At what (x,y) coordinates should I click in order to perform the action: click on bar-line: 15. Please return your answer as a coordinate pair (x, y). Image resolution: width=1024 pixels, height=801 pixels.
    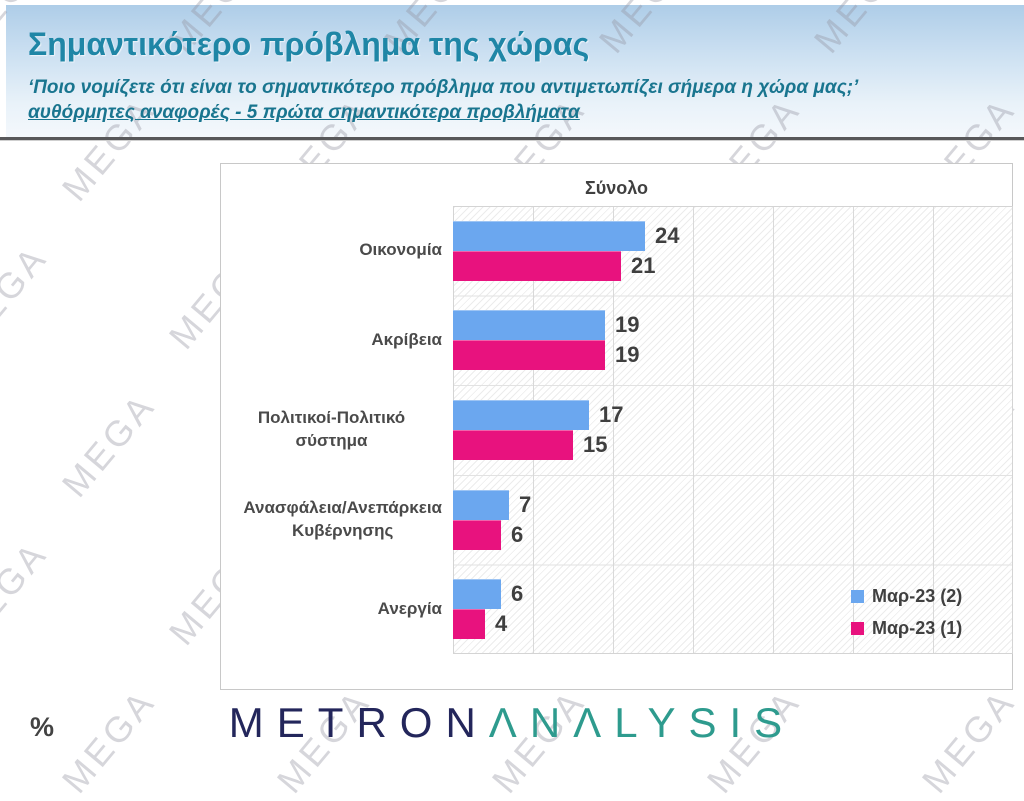
    Looking at the image, I should click on (733, 444).